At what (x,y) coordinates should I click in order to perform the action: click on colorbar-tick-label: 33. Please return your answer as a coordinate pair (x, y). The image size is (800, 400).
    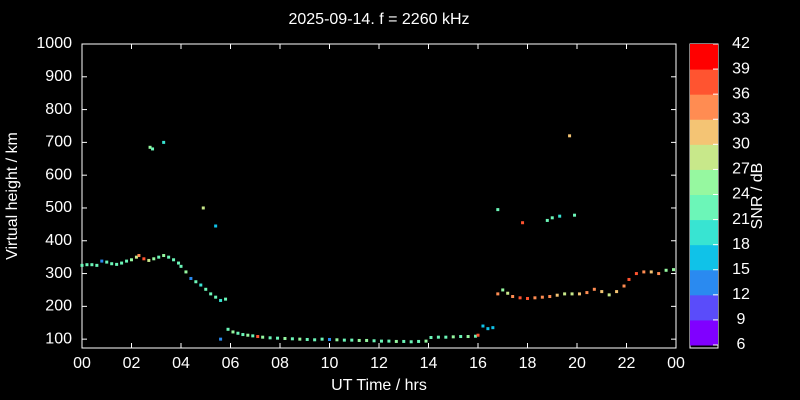
    Looking at the image, I should click on (741, 118).